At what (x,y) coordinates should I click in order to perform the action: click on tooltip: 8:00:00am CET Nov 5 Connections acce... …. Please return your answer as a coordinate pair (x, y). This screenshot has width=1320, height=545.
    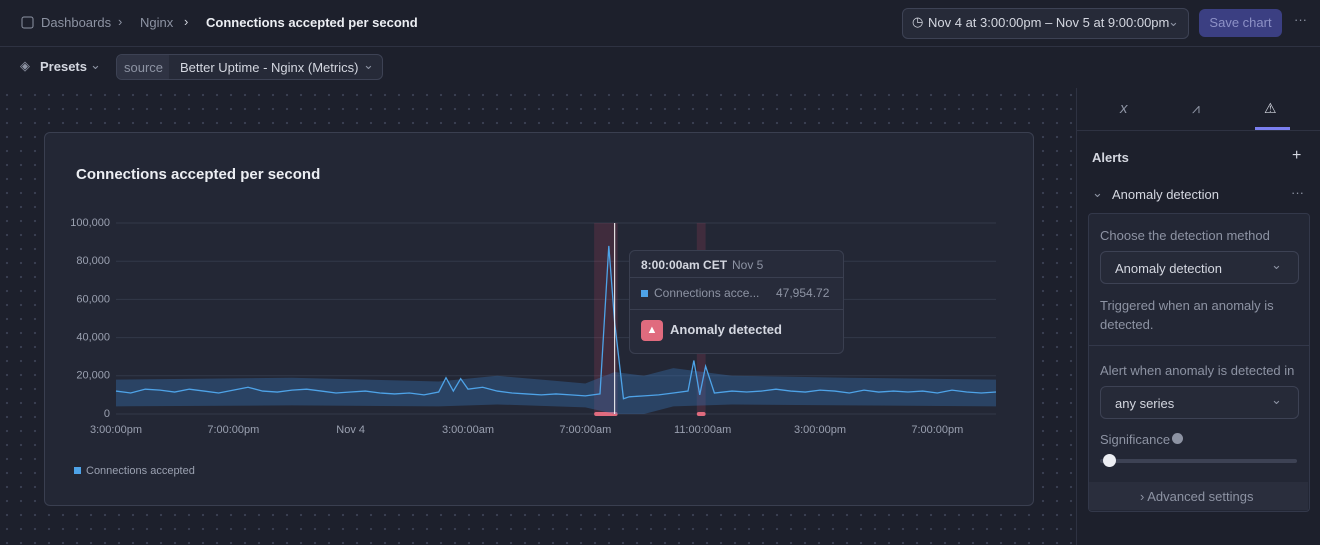
    Looking at the image, I should click on (736, 302).